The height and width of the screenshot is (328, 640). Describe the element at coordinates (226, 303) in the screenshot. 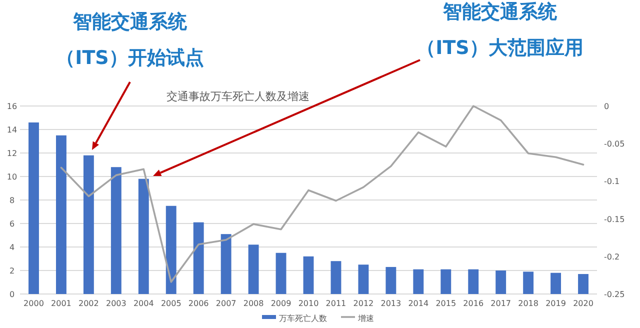

I see `x-tick-label: 2007` at that location.